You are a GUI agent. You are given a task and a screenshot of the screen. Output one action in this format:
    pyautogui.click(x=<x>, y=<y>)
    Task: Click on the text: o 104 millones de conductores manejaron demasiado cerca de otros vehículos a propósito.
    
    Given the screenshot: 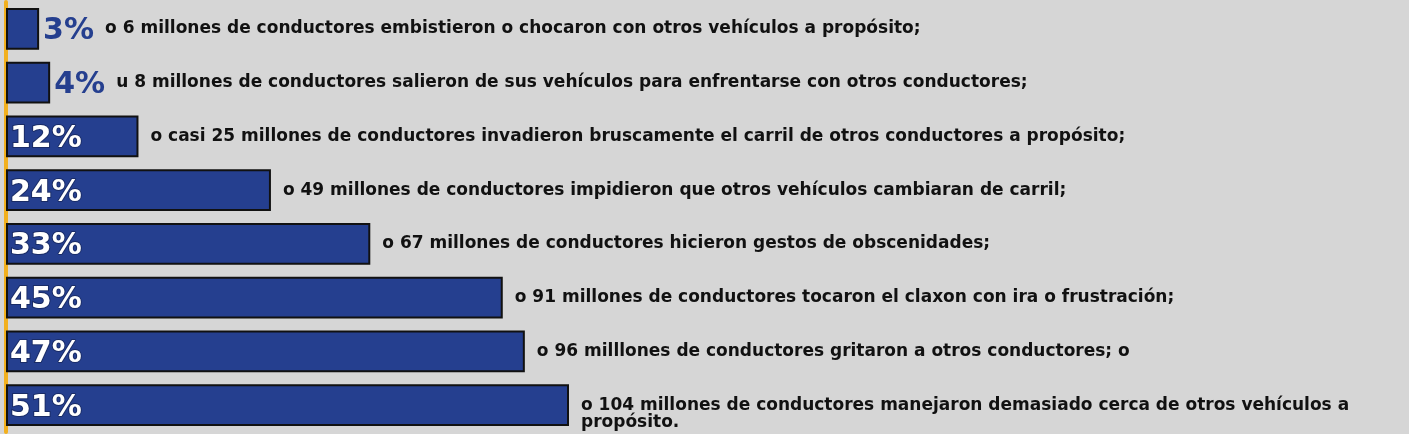 What is the action you would take?
    pyautogui.click(x=968, y=412)
    